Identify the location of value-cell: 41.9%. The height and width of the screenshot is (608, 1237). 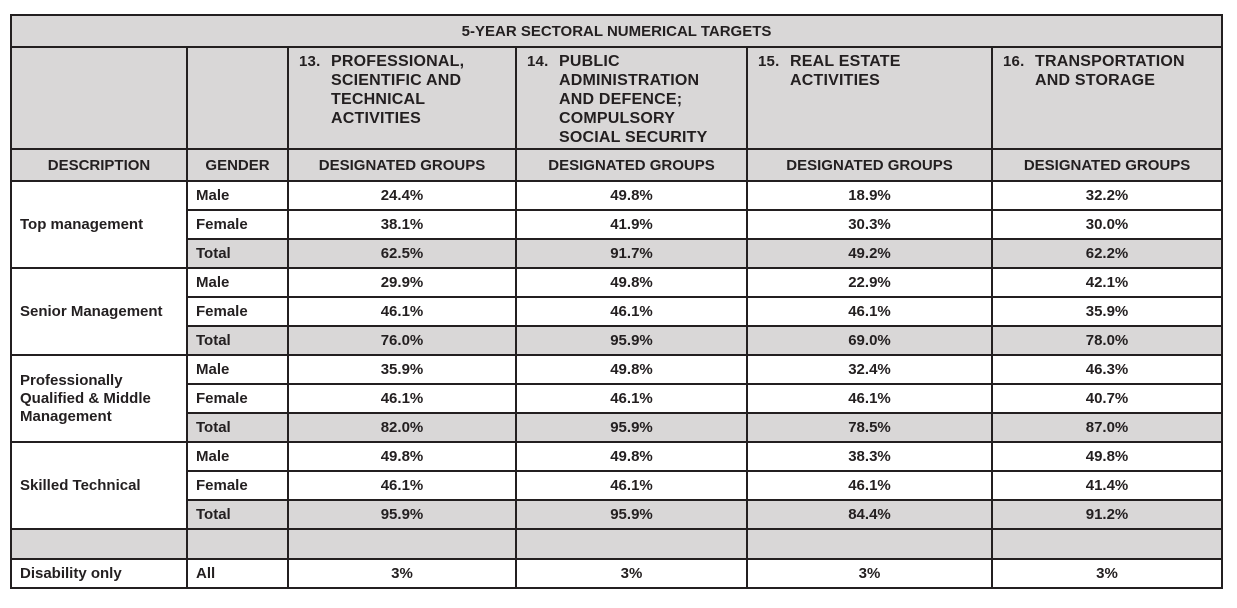
(631, 224).